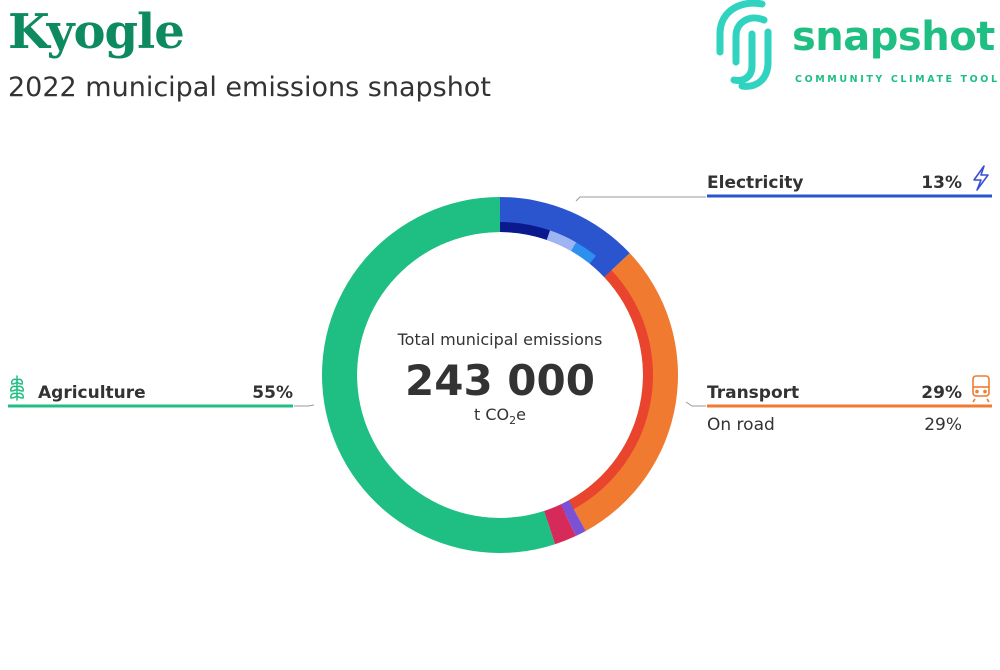  I want to click on transport-percent: 29%, so click(941, 393).